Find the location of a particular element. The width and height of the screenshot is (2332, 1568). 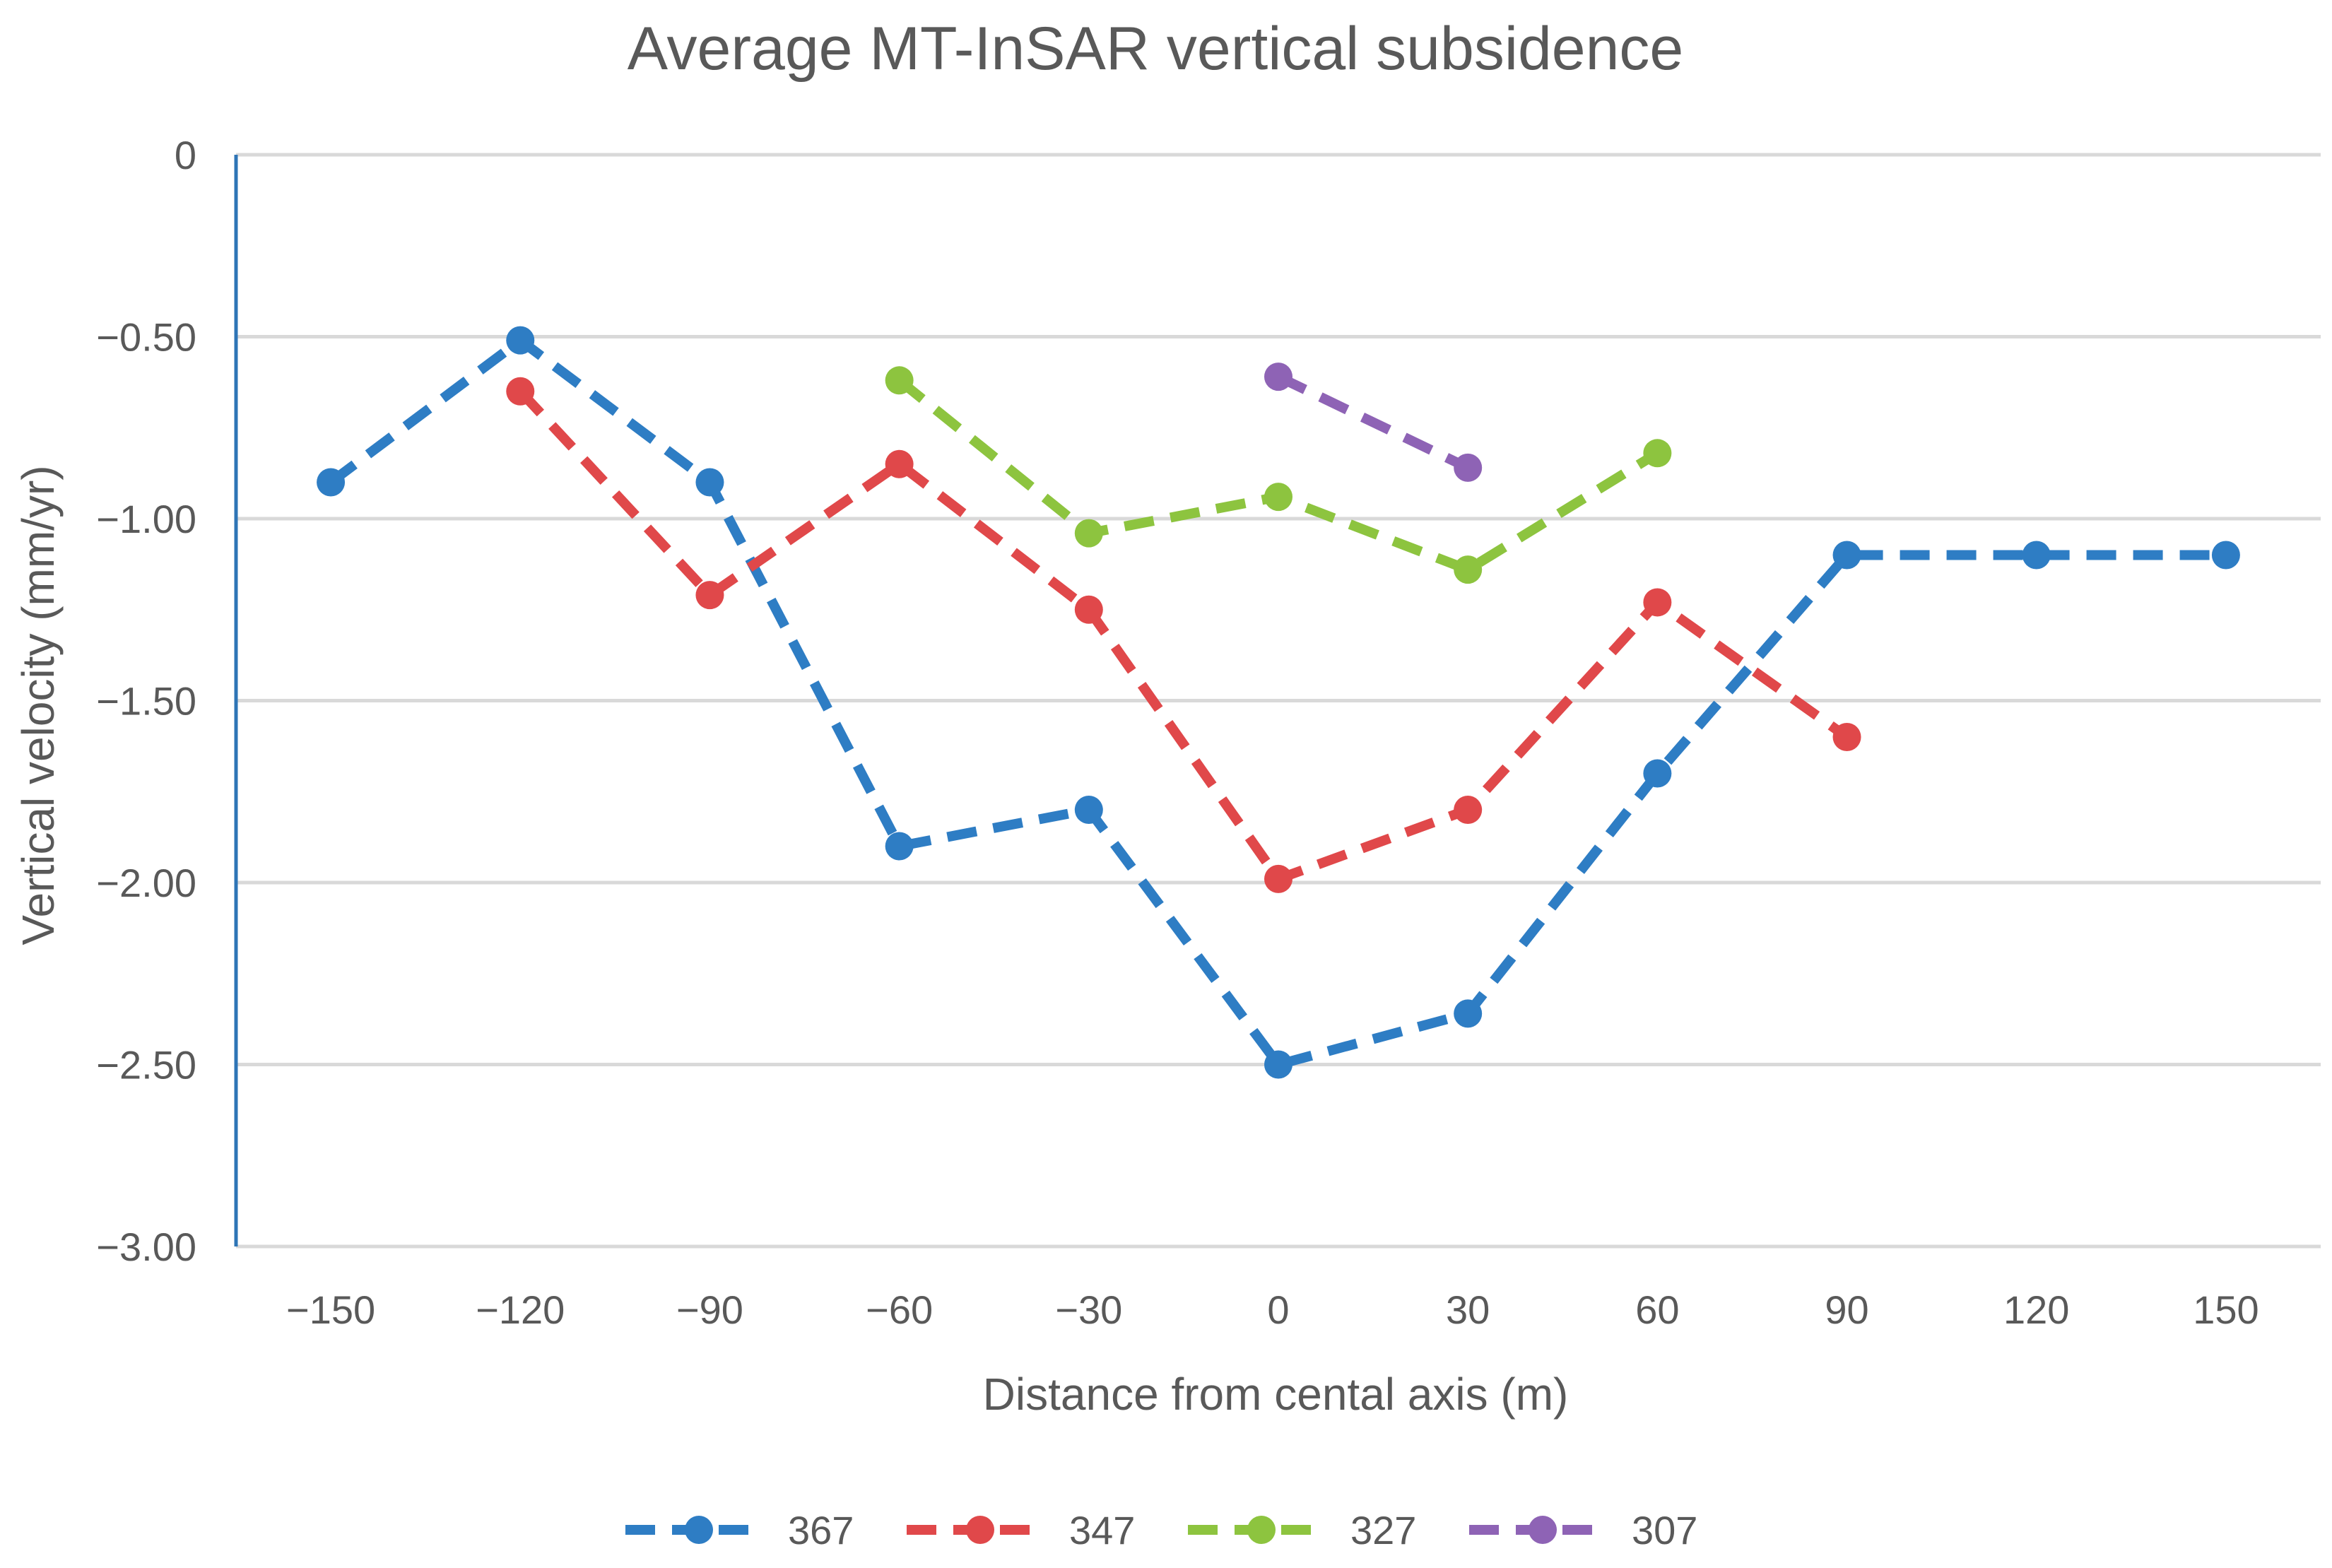

x-tick-labels: −150 −120 −90 −60 −30 0 30 60 90 120 150 is located at coordinates (1272, 1309).